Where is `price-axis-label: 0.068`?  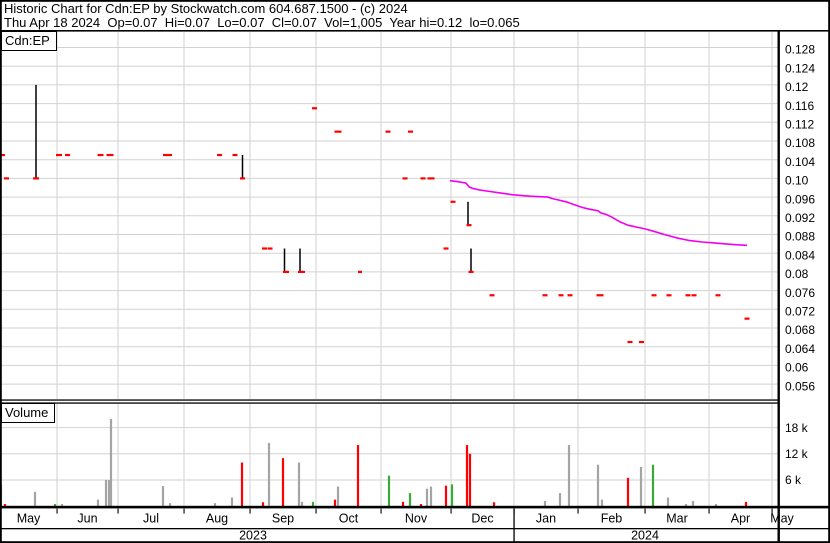
price-axis-label: 0.068 is located at coordinates (800, 330).